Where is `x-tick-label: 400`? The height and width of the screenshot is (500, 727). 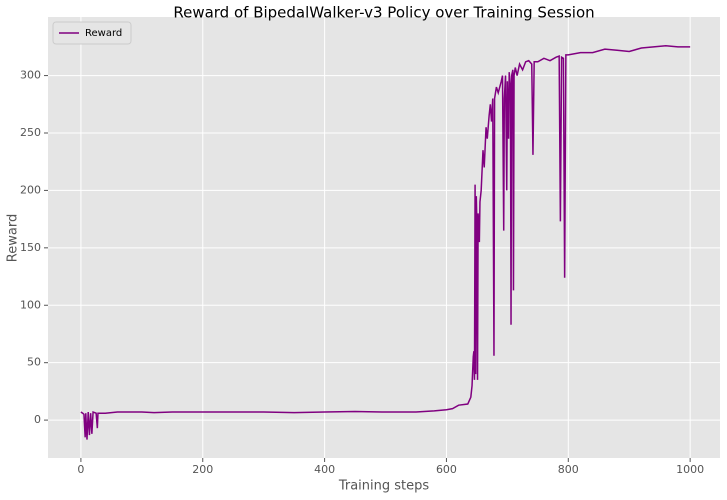
x-tick-label: 400 is located at coordinates (324, 469).